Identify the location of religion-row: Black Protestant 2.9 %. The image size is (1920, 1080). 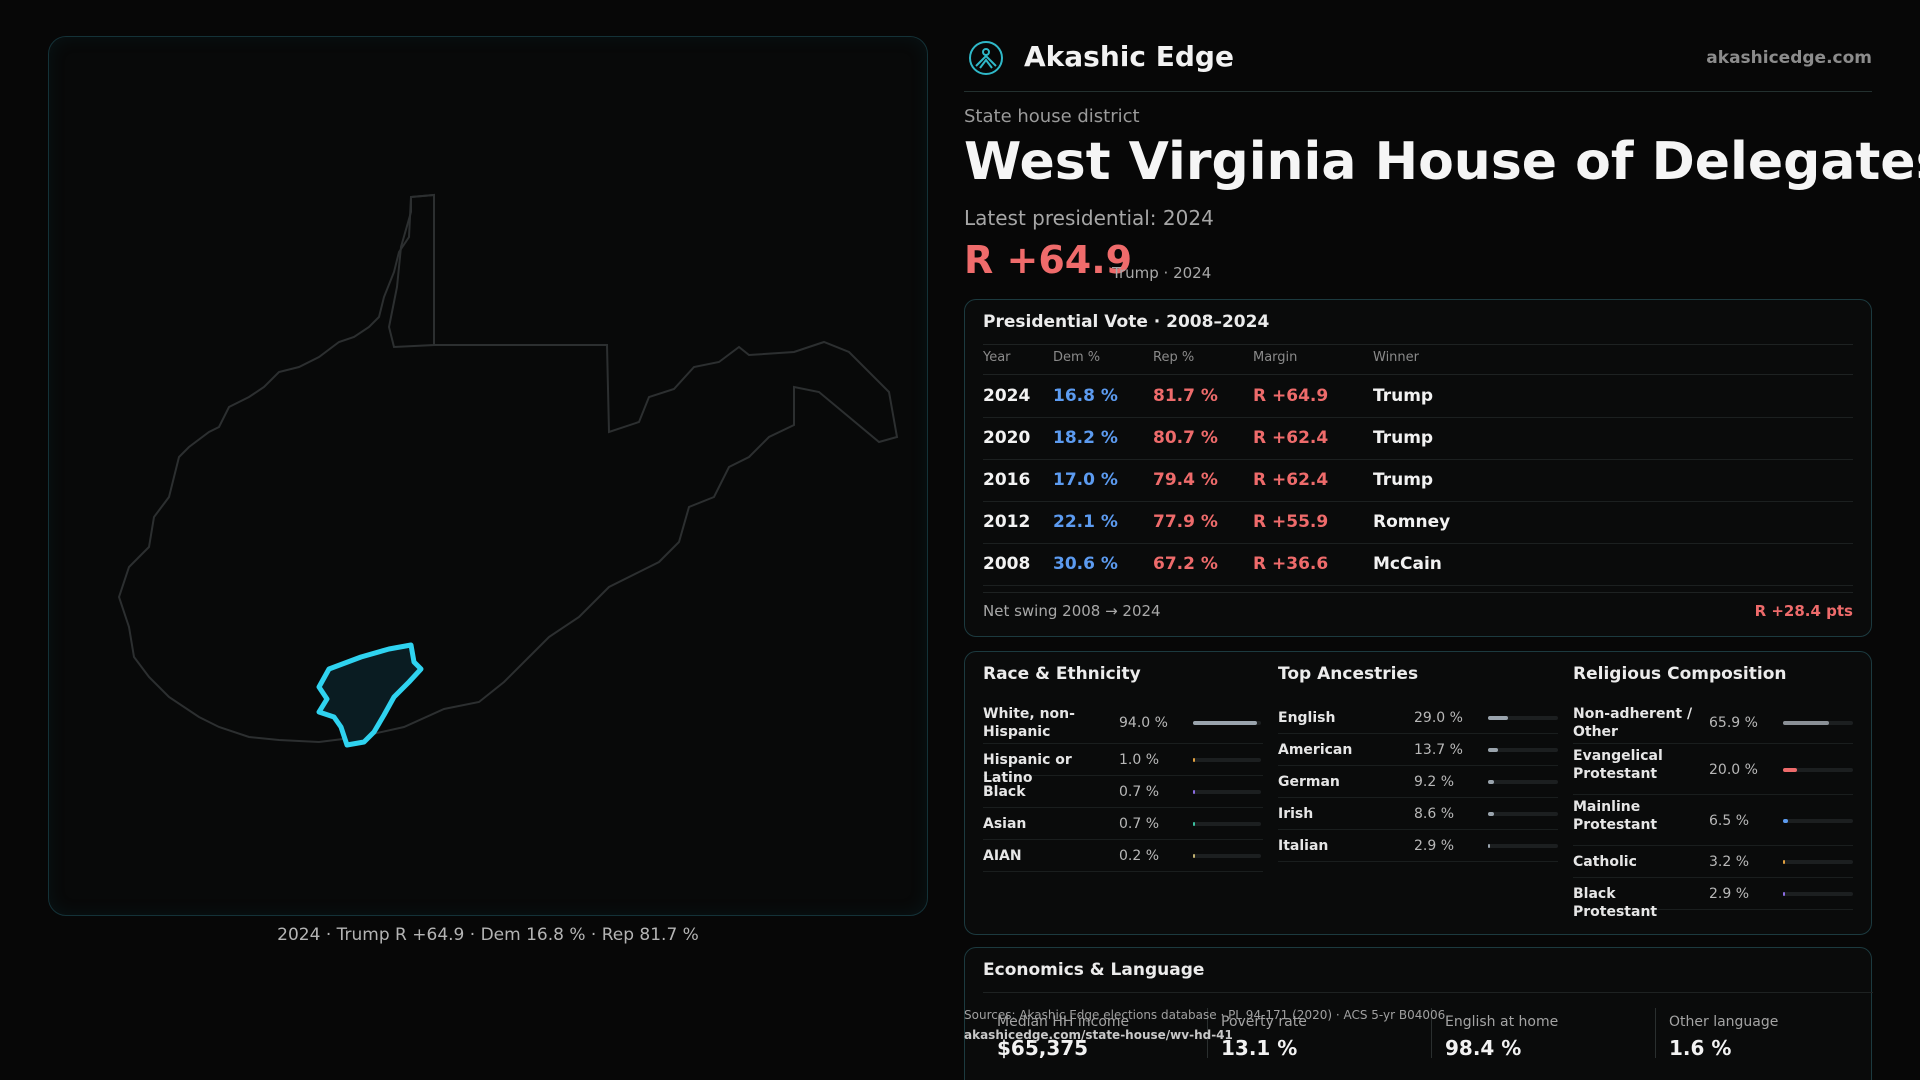
(1713, 899).